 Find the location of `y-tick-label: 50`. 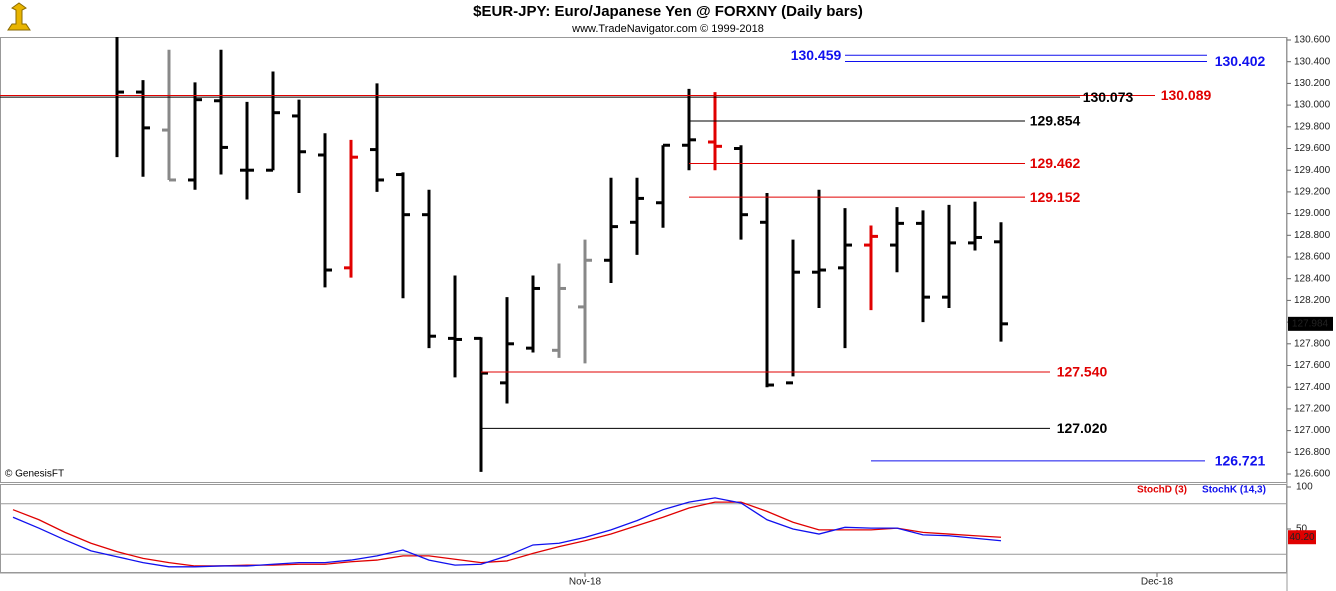

y-tick-label: 50 is located at coordinates (1302, 529).